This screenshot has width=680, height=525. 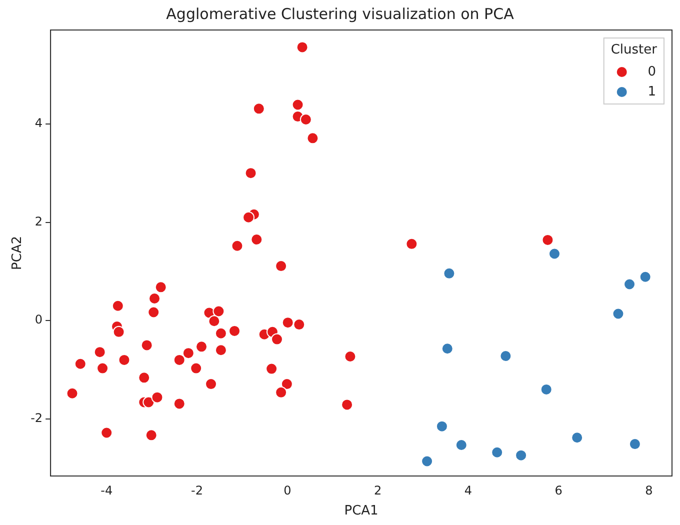 What do you see at coordinates (288, 490) in the screenshot?
I see `x-tick-label: 0` at bounding box center [288, 490].